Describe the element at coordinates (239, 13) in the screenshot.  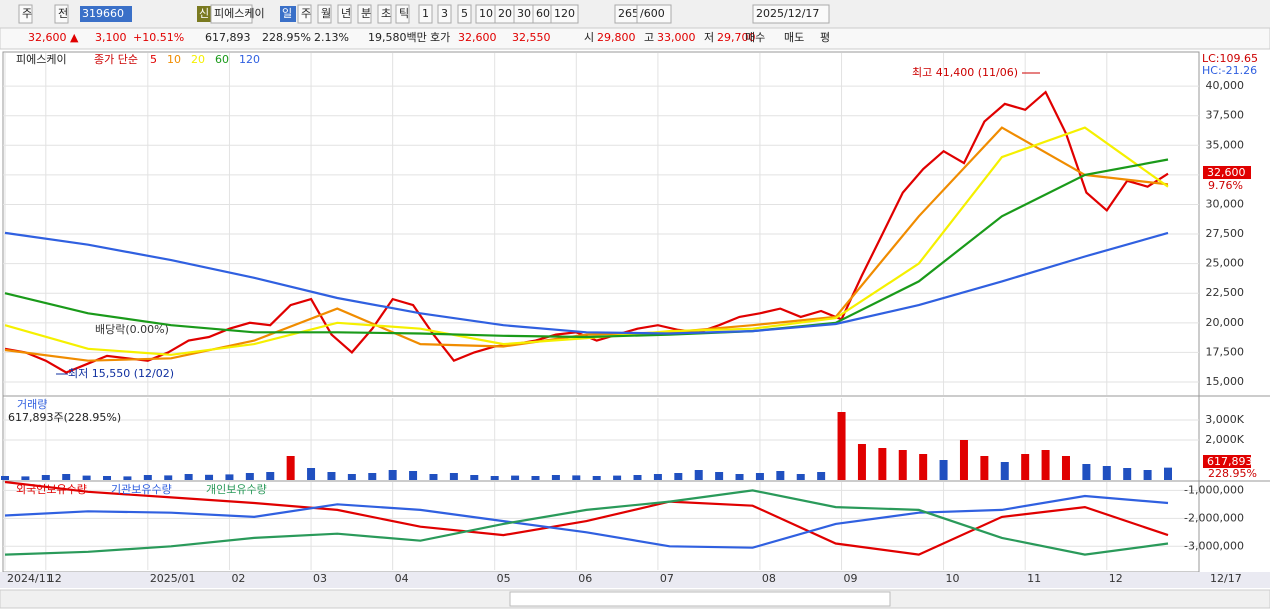
I see `toolbar-item: 피에스케이` at that location.